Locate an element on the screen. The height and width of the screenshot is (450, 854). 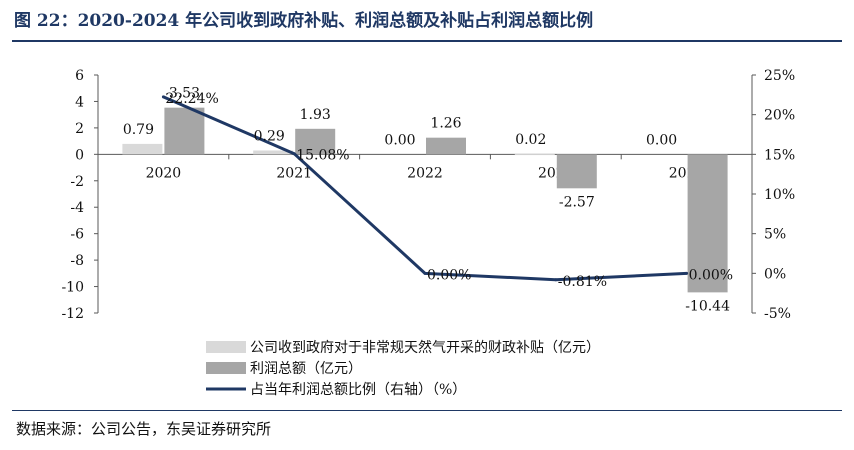
legend-swatch-profit is located at coordinates (226, 368).